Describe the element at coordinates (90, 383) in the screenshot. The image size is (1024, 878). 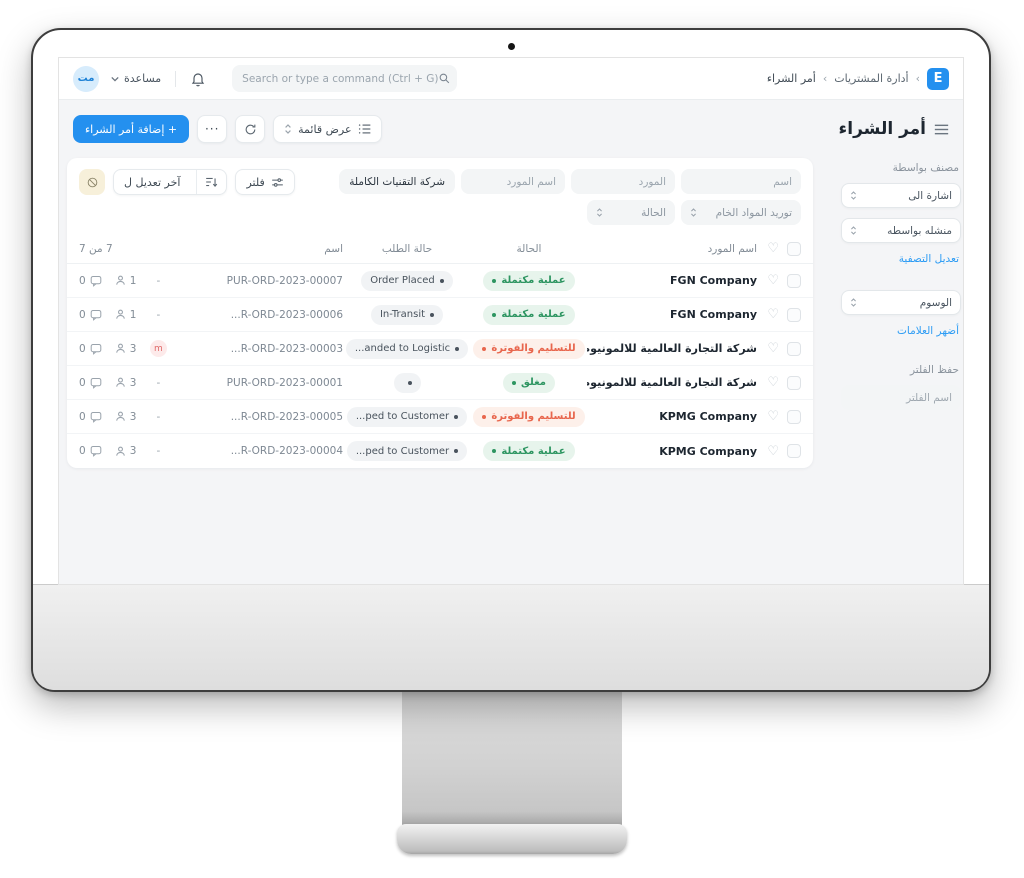
I see `comment-count: 0` at that location.